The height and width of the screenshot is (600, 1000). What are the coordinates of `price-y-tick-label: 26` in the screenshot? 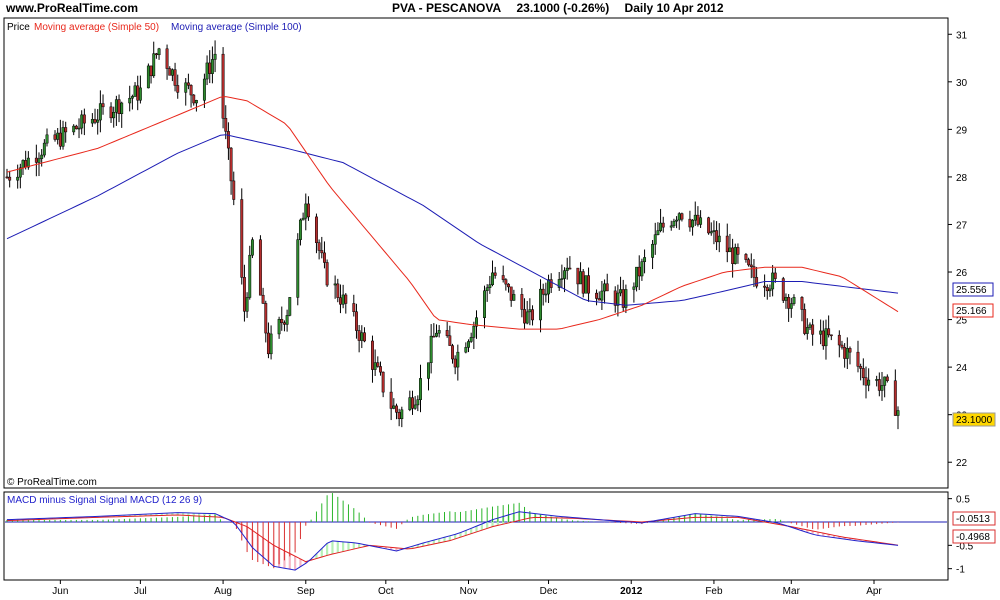 It's located at (962, 273).